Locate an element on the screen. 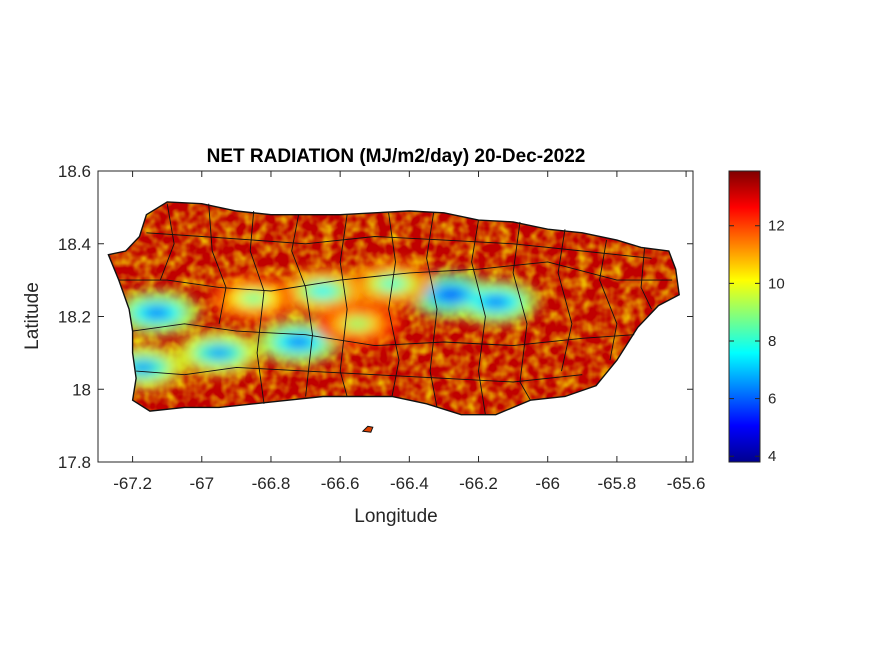  colorbar-gradient is located at coordinates (744, 316).